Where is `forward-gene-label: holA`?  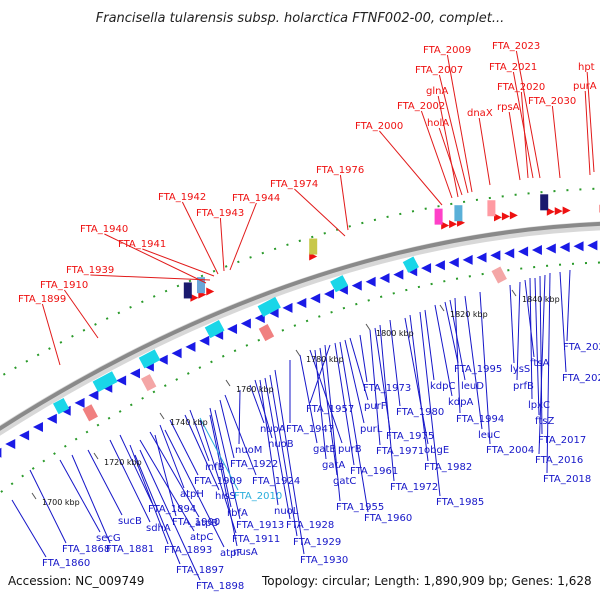 forward-gene-label: holA is located at coordinates (438, 123).